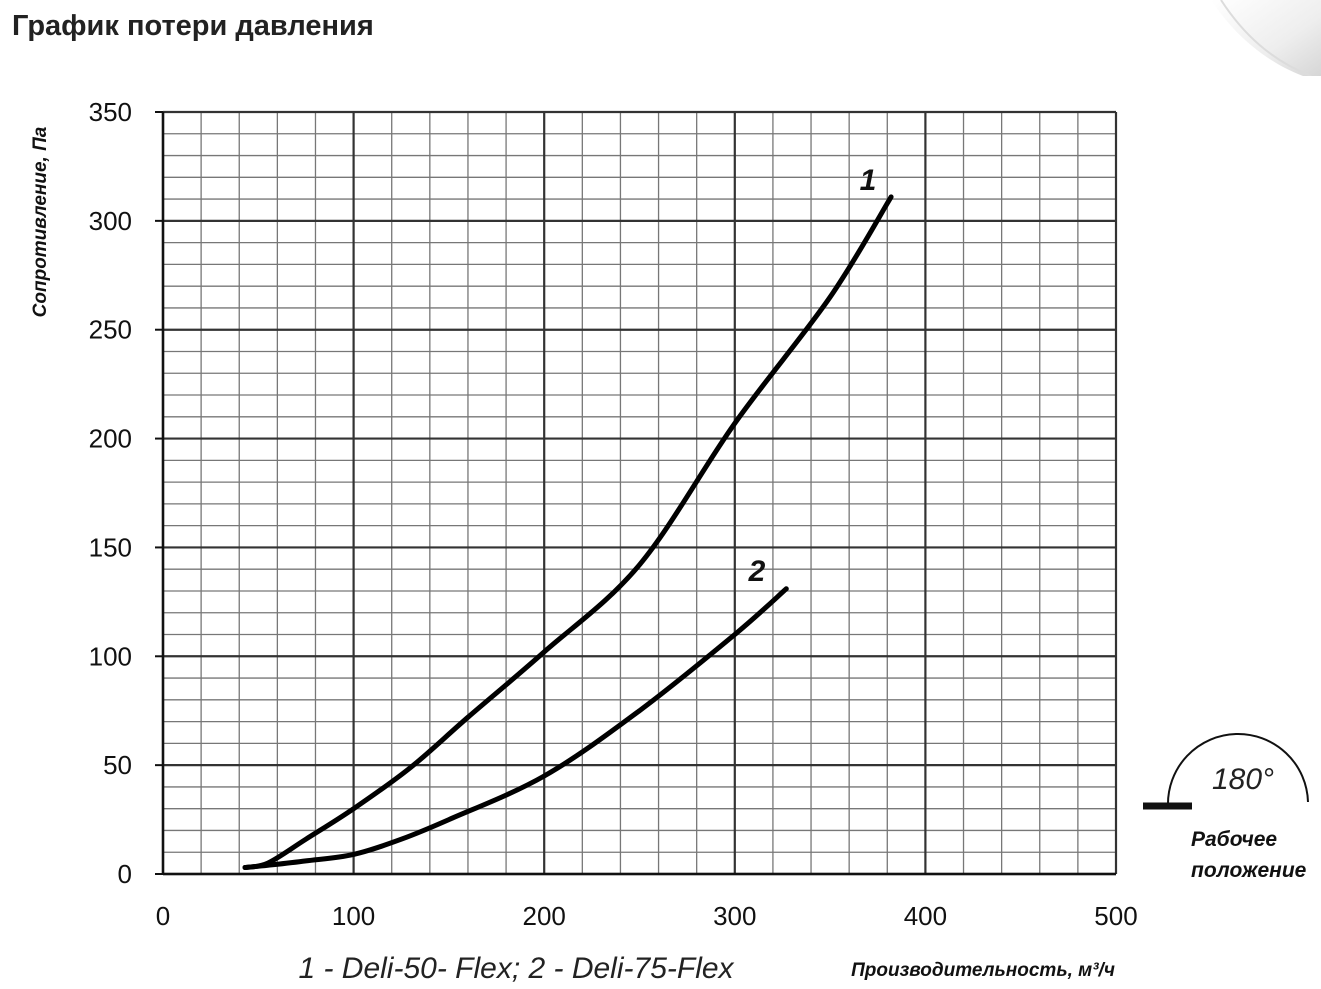 This screenshot has height=989, width=1321. What do you see at coordinates (110, 330) in the screenshot?
I see `y-tick-label: 250` at bounding box center [110, 330].